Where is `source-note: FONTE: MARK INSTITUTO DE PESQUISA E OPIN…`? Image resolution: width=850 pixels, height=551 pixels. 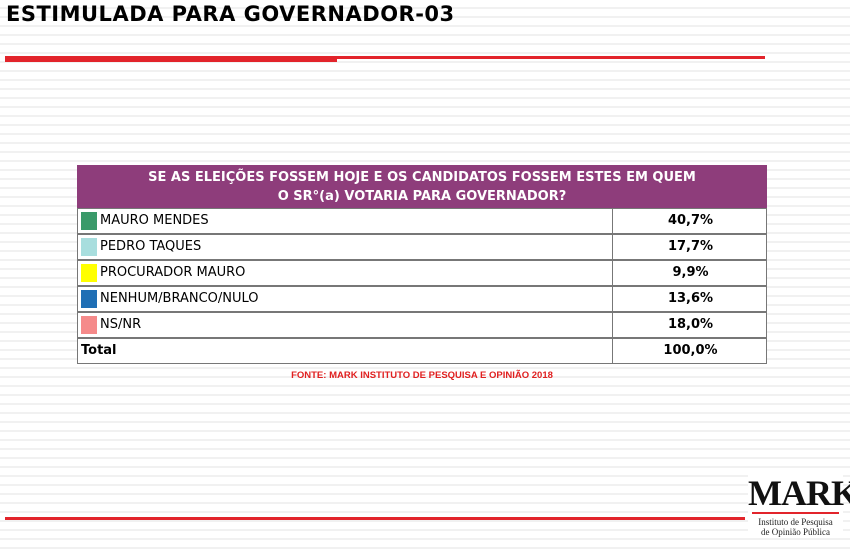 source-note: FONTE: MARK INSTITUTO DE PESQUISA E OPIN… is located at coordinates (422, 375).